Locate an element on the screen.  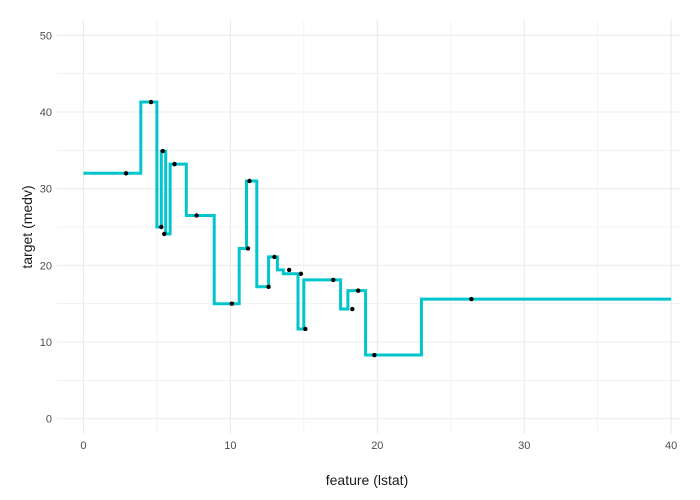
x-tick-label: 0 is located at coordinates (83, 446).